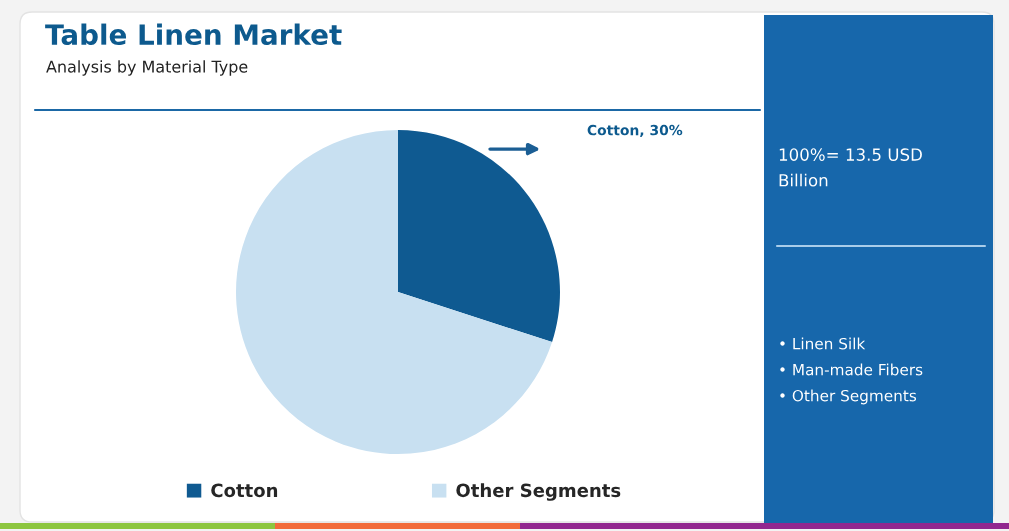  Describe the element at coordinates (147, 68) in the screenshot. I see `chart-subtitle: Analysis by Material Type` at that location.